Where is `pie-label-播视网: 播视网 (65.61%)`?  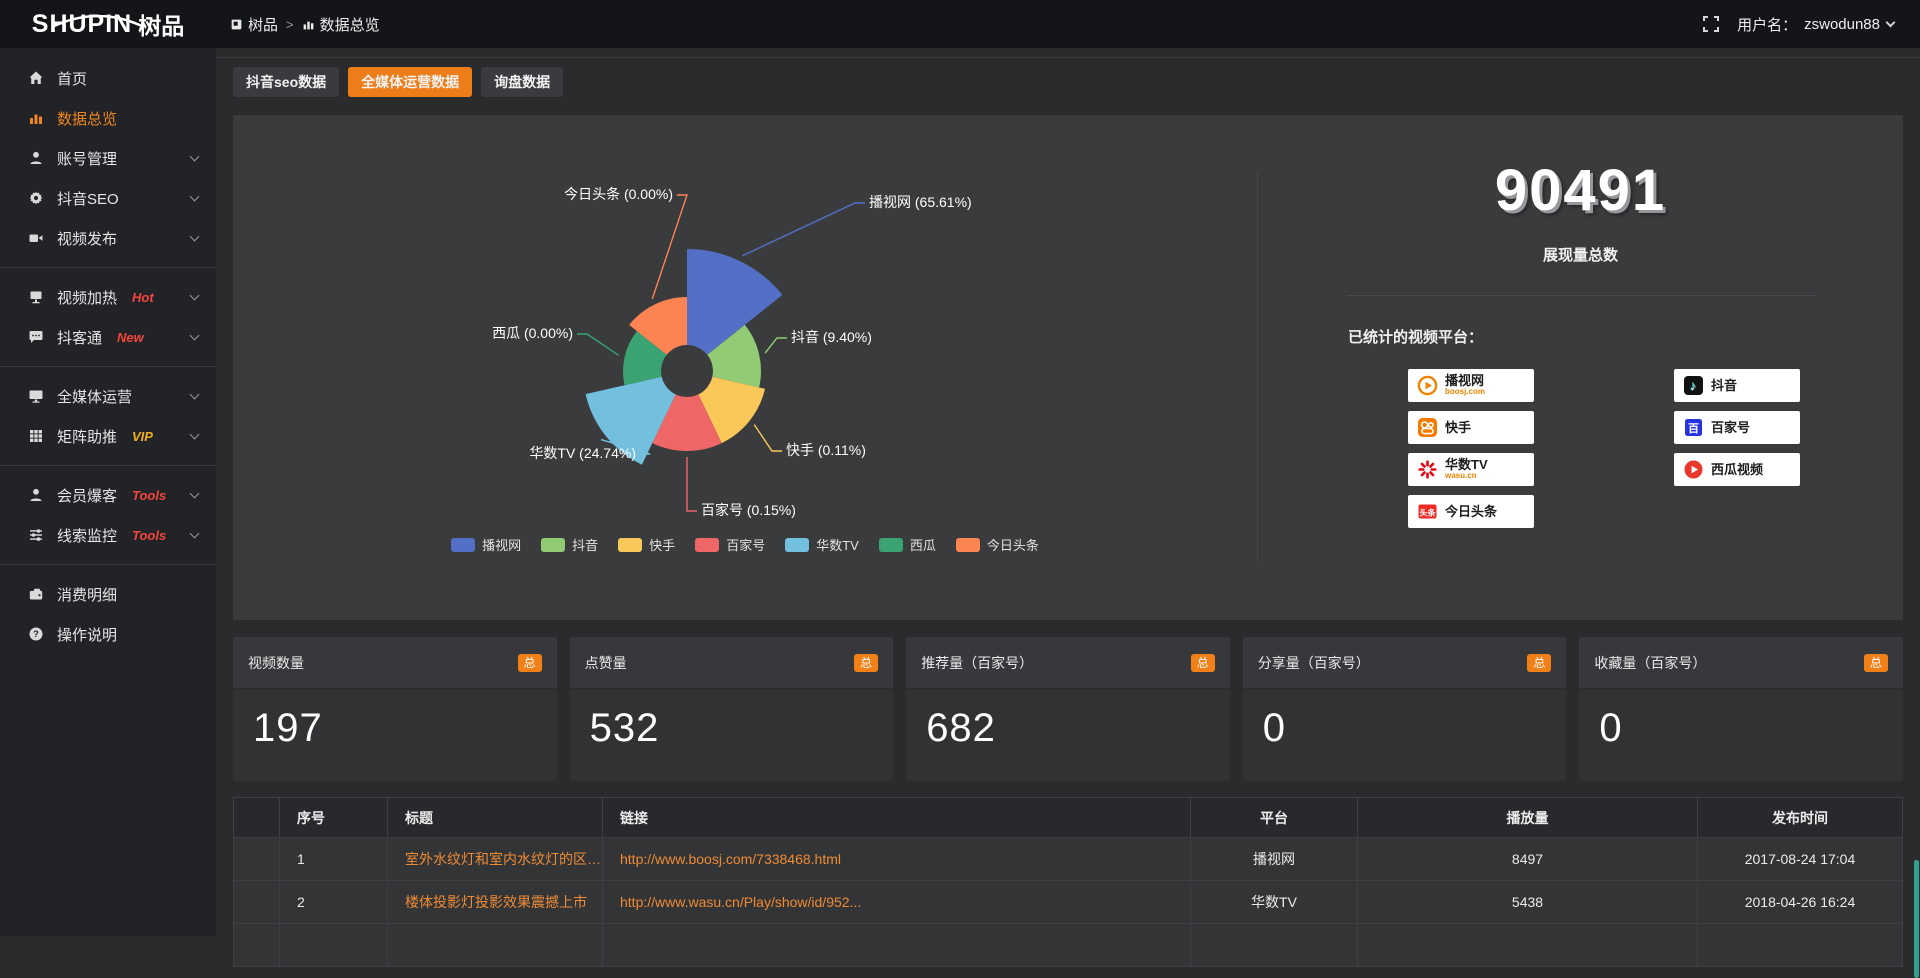
pie-label-播视网: 播视网 (65.61%) is located at coordinates (920, 202).